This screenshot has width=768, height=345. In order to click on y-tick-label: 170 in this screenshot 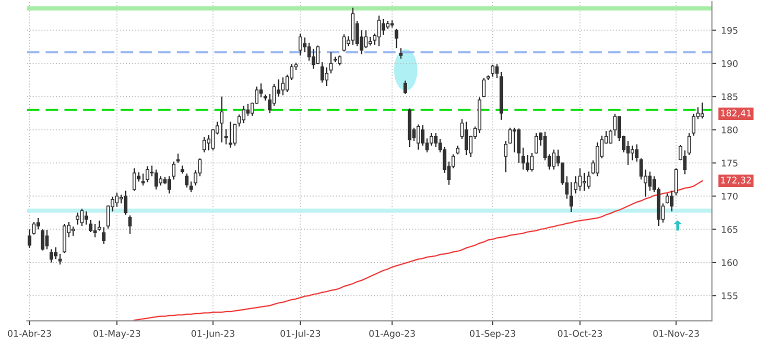, I will do `click(730, 196)`.